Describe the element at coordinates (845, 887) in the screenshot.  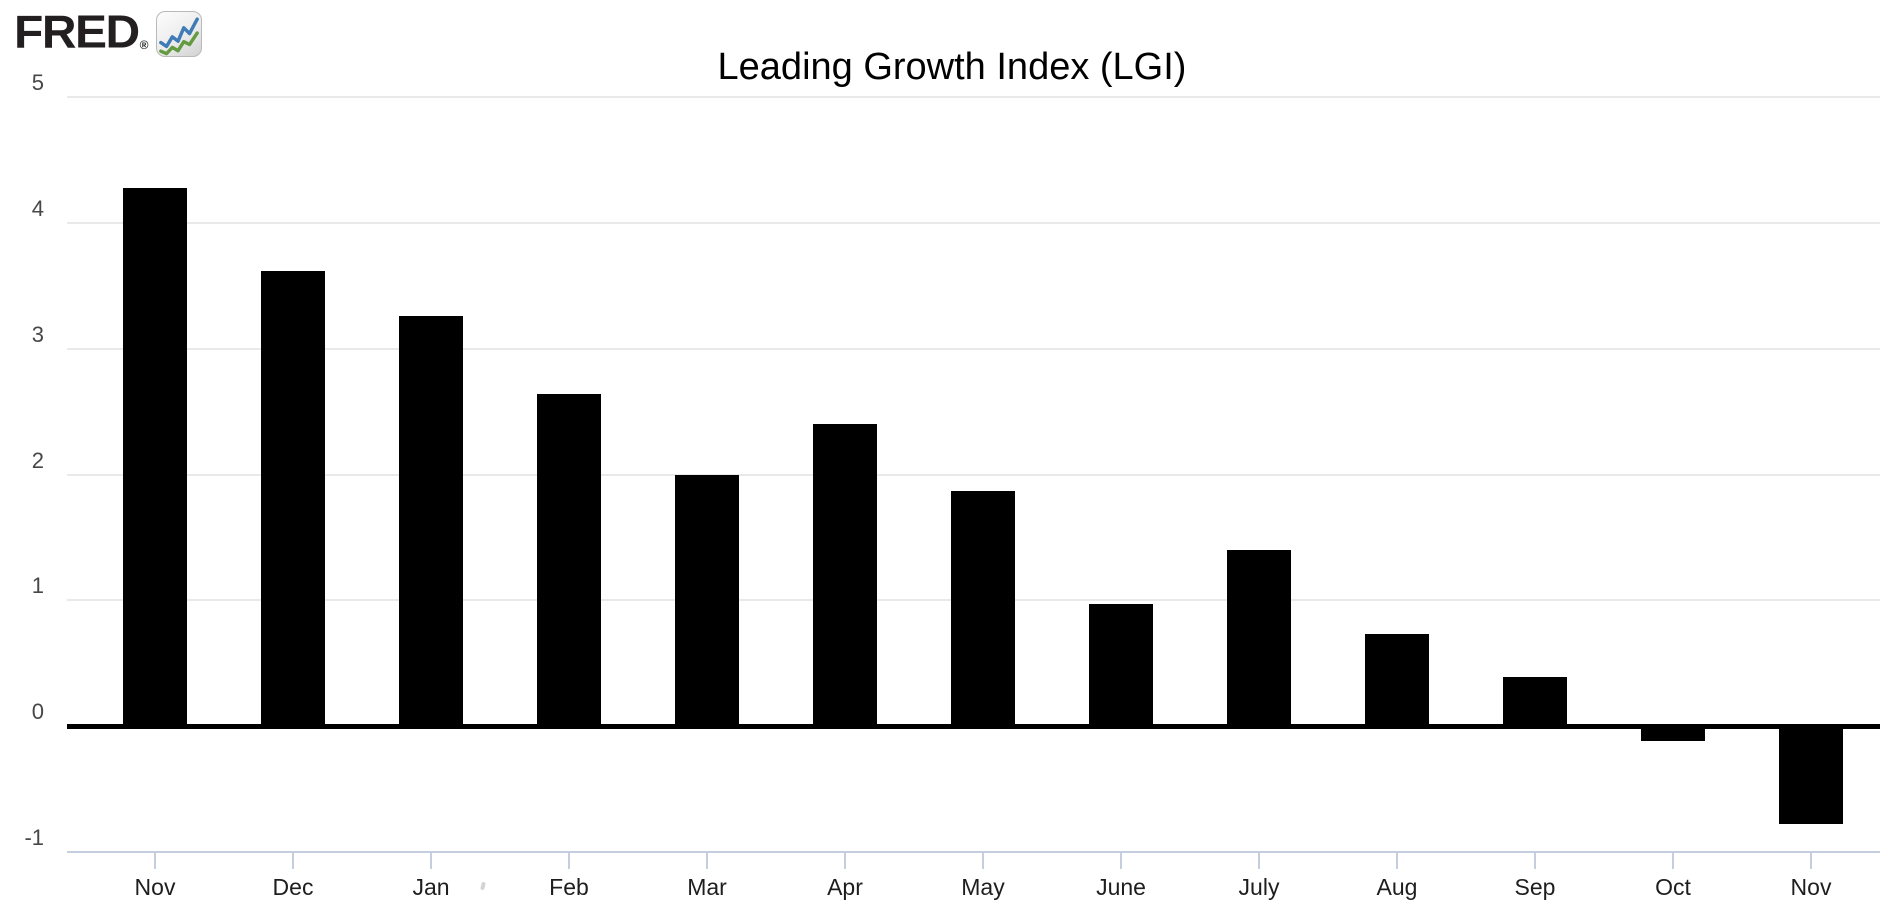
I see `x-axis-label: Apr` at that location.